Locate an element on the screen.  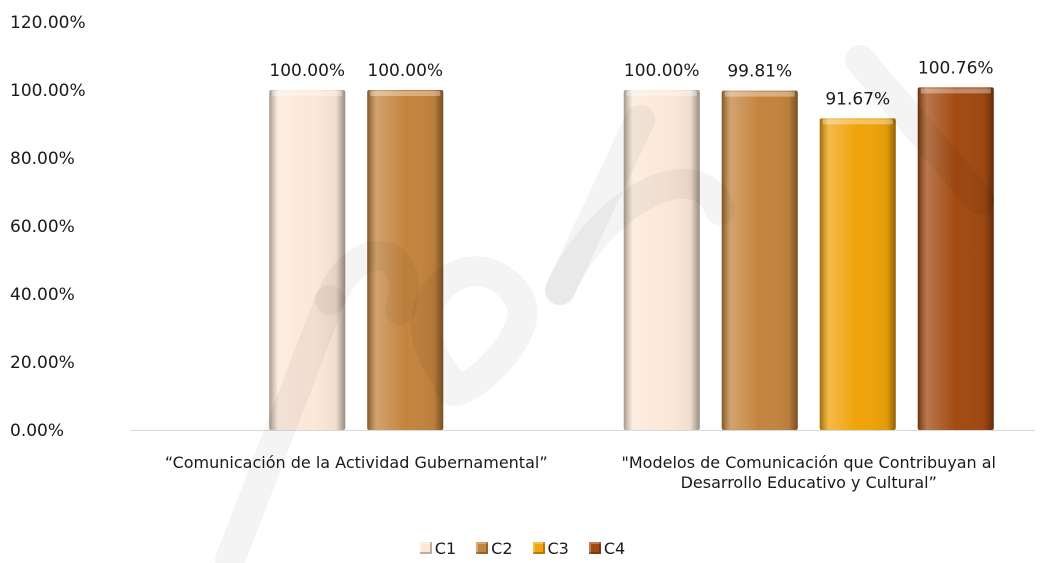
y-tick-label: 100.00% is located at coordinates (48, 91).